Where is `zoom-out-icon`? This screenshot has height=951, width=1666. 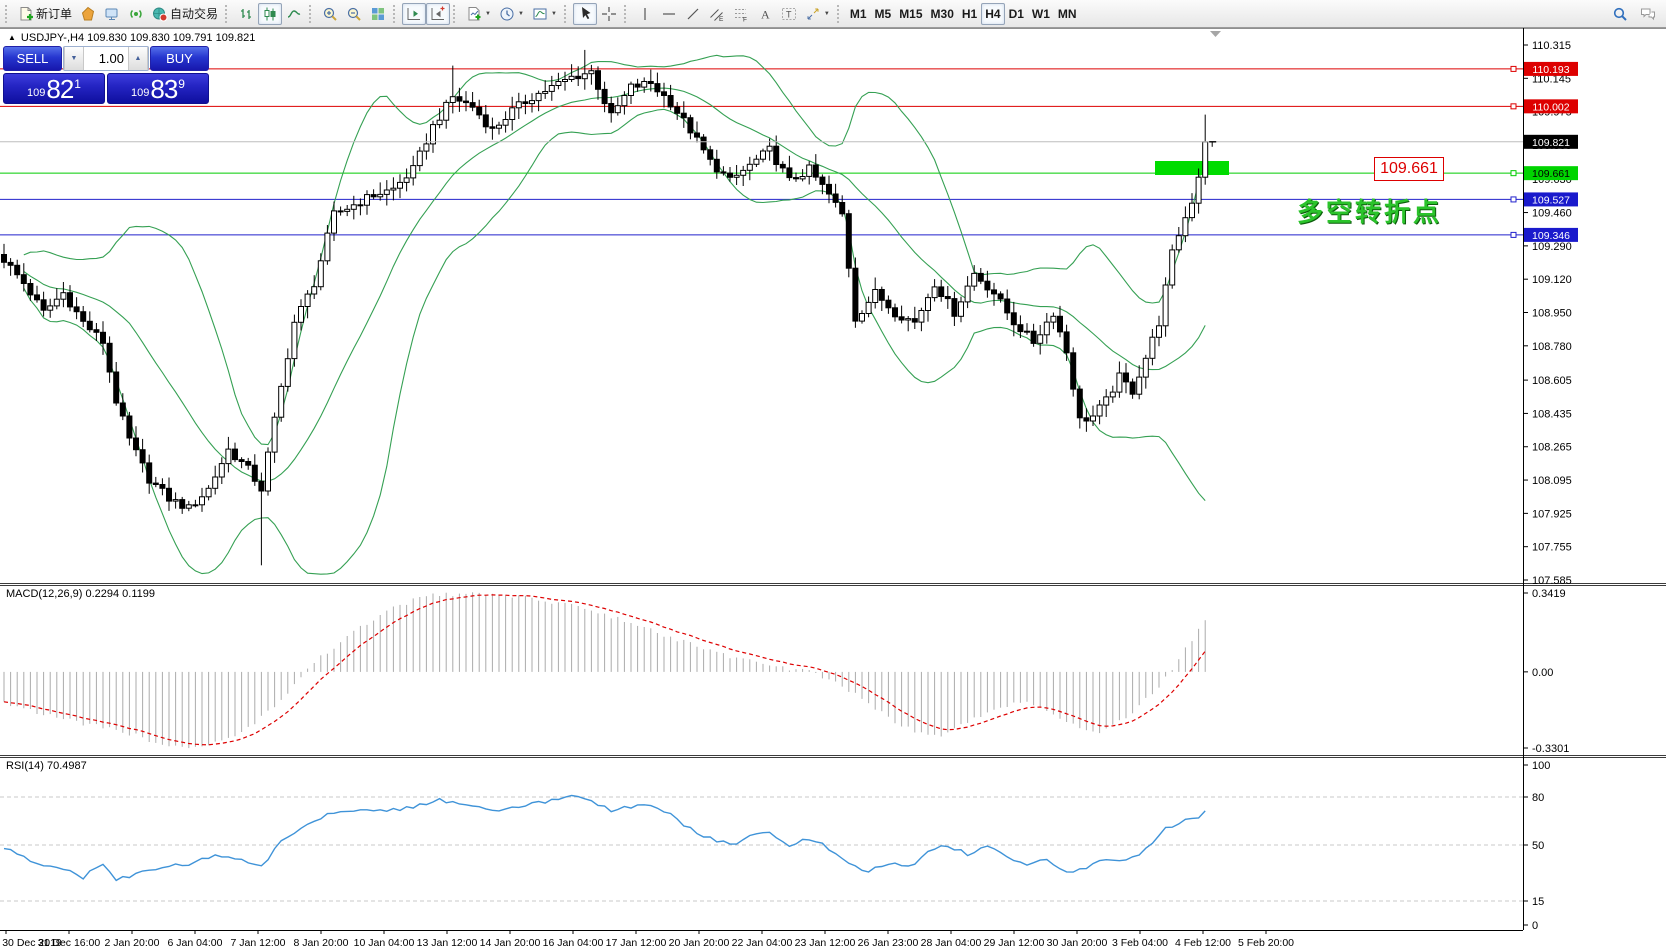 zoom-out-icon is located at coordinates (354, 14).